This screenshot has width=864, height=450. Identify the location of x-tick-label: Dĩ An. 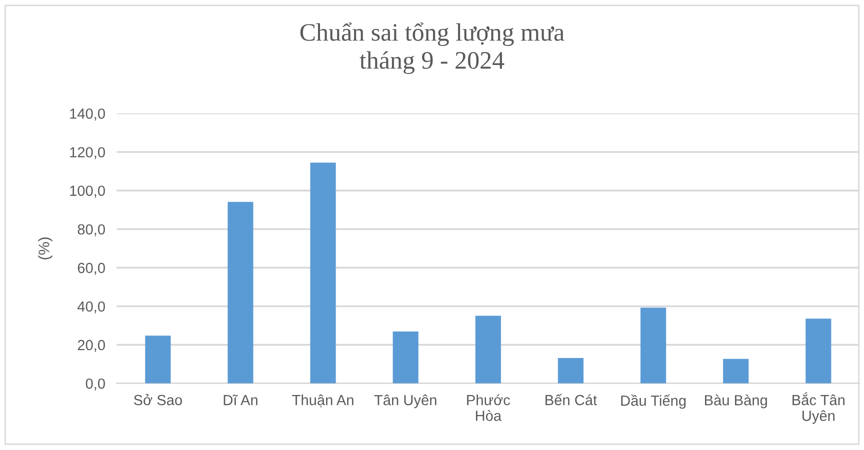
(241, 400).